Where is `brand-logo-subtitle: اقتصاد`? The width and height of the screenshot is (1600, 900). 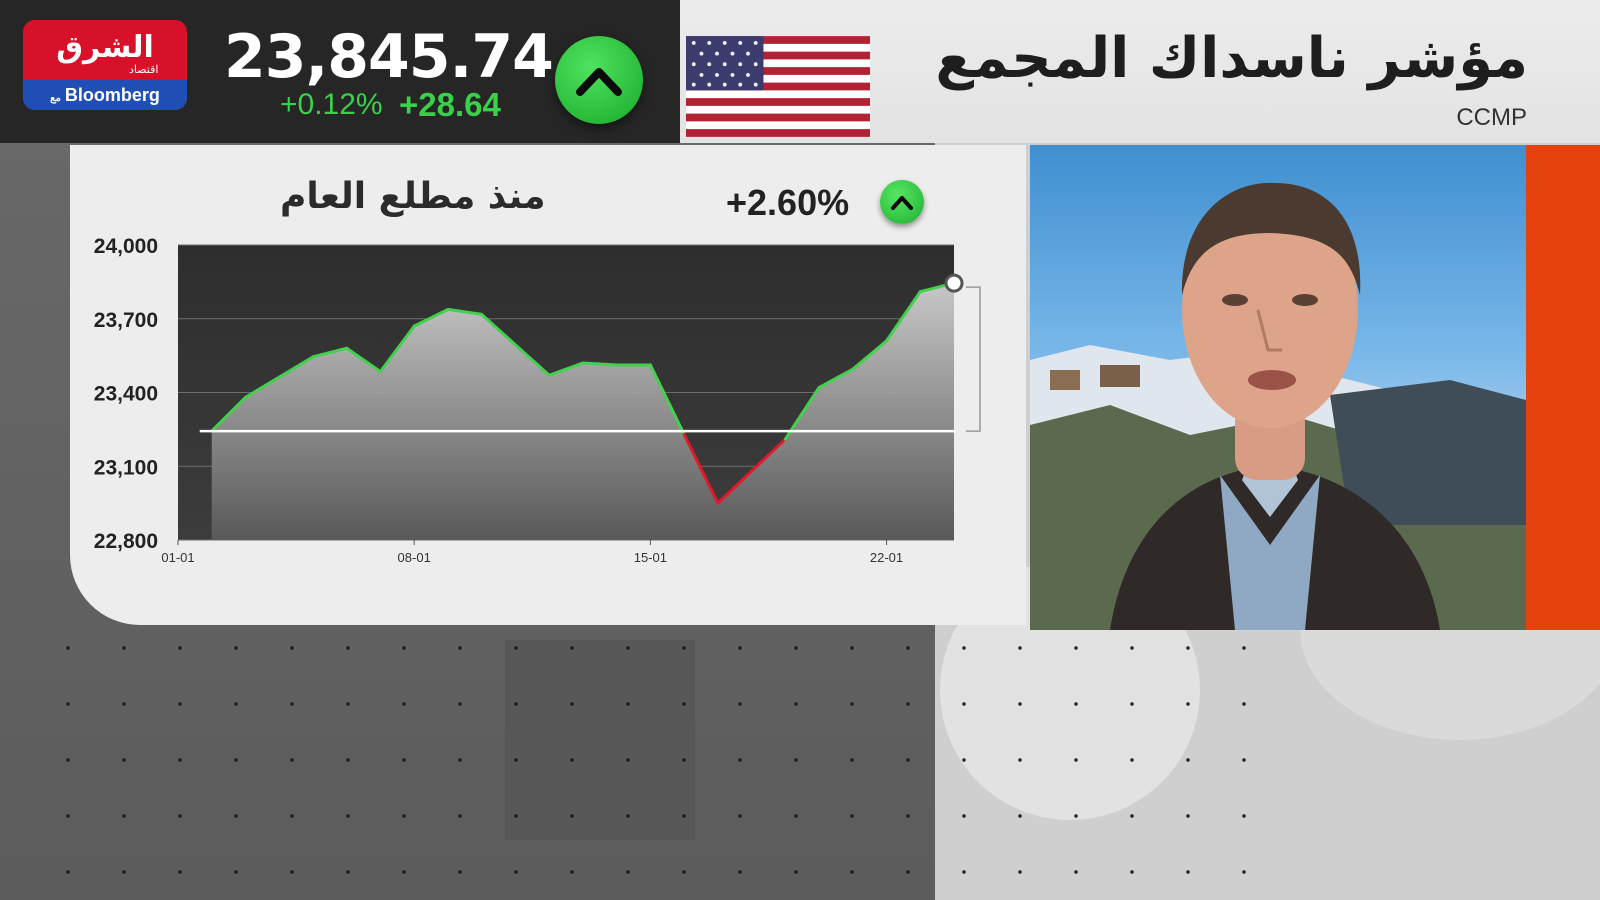
brand-logo-subtitle: اقتصاد is located at coordinates (144, 70).